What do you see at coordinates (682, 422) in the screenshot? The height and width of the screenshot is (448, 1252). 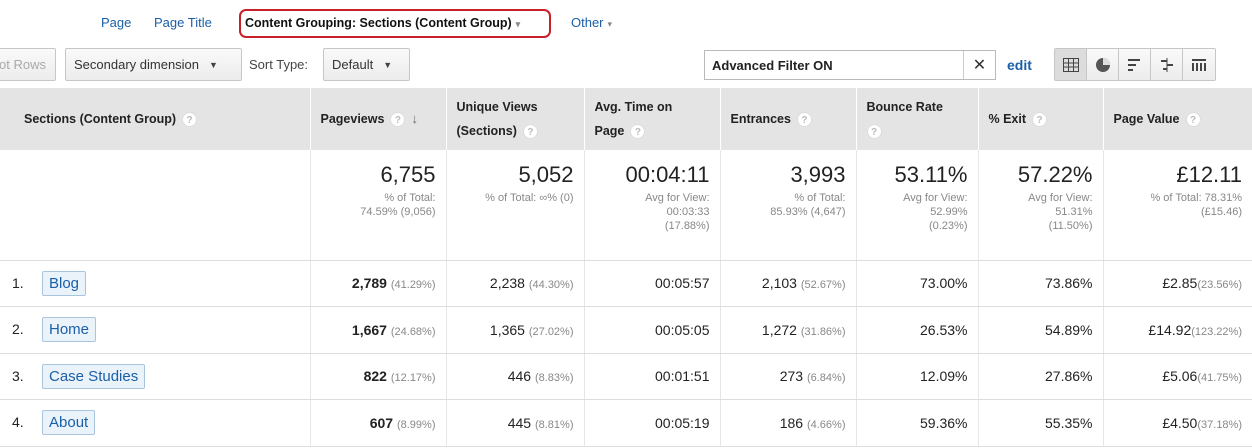 I see `row-avg-time-value: 00:05:19` at bounding box center [682, 422].